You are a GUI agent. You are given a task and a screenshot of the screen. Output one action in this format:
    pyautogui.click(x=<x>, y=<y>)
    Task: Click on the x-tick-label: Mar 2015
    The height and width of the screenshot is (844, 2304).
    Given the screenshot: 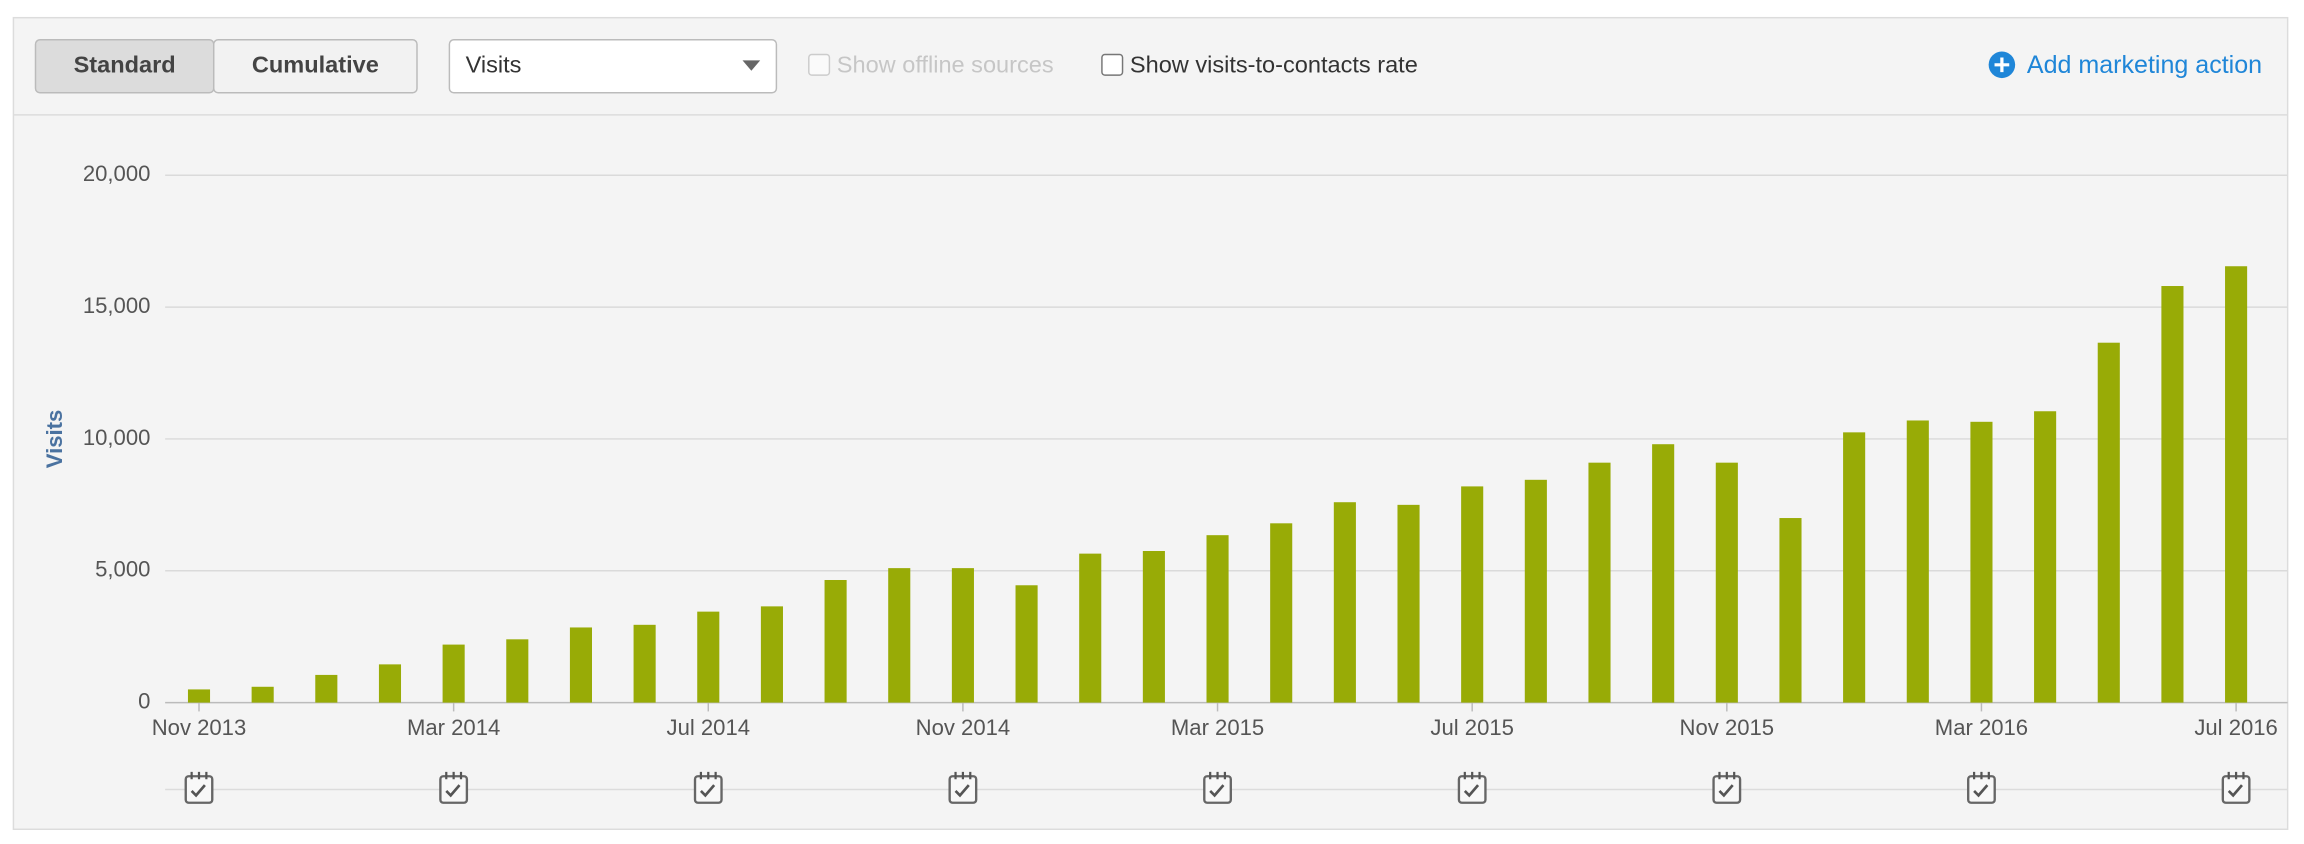 What is the action you would take?
    pyautogui.click(x=1217, y=727)
    